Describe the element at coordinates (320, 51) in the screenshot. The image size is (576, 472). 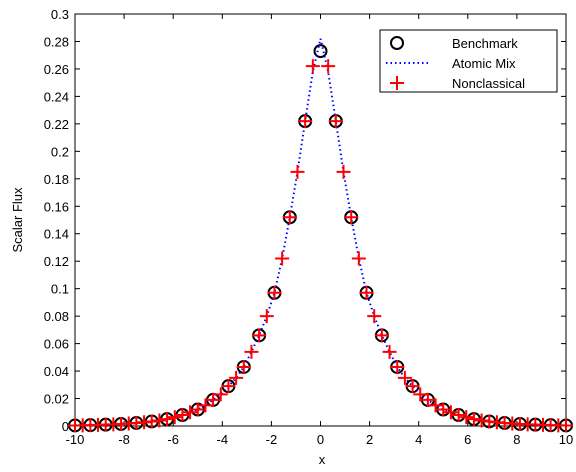
I see `benchmark-point` at that location.